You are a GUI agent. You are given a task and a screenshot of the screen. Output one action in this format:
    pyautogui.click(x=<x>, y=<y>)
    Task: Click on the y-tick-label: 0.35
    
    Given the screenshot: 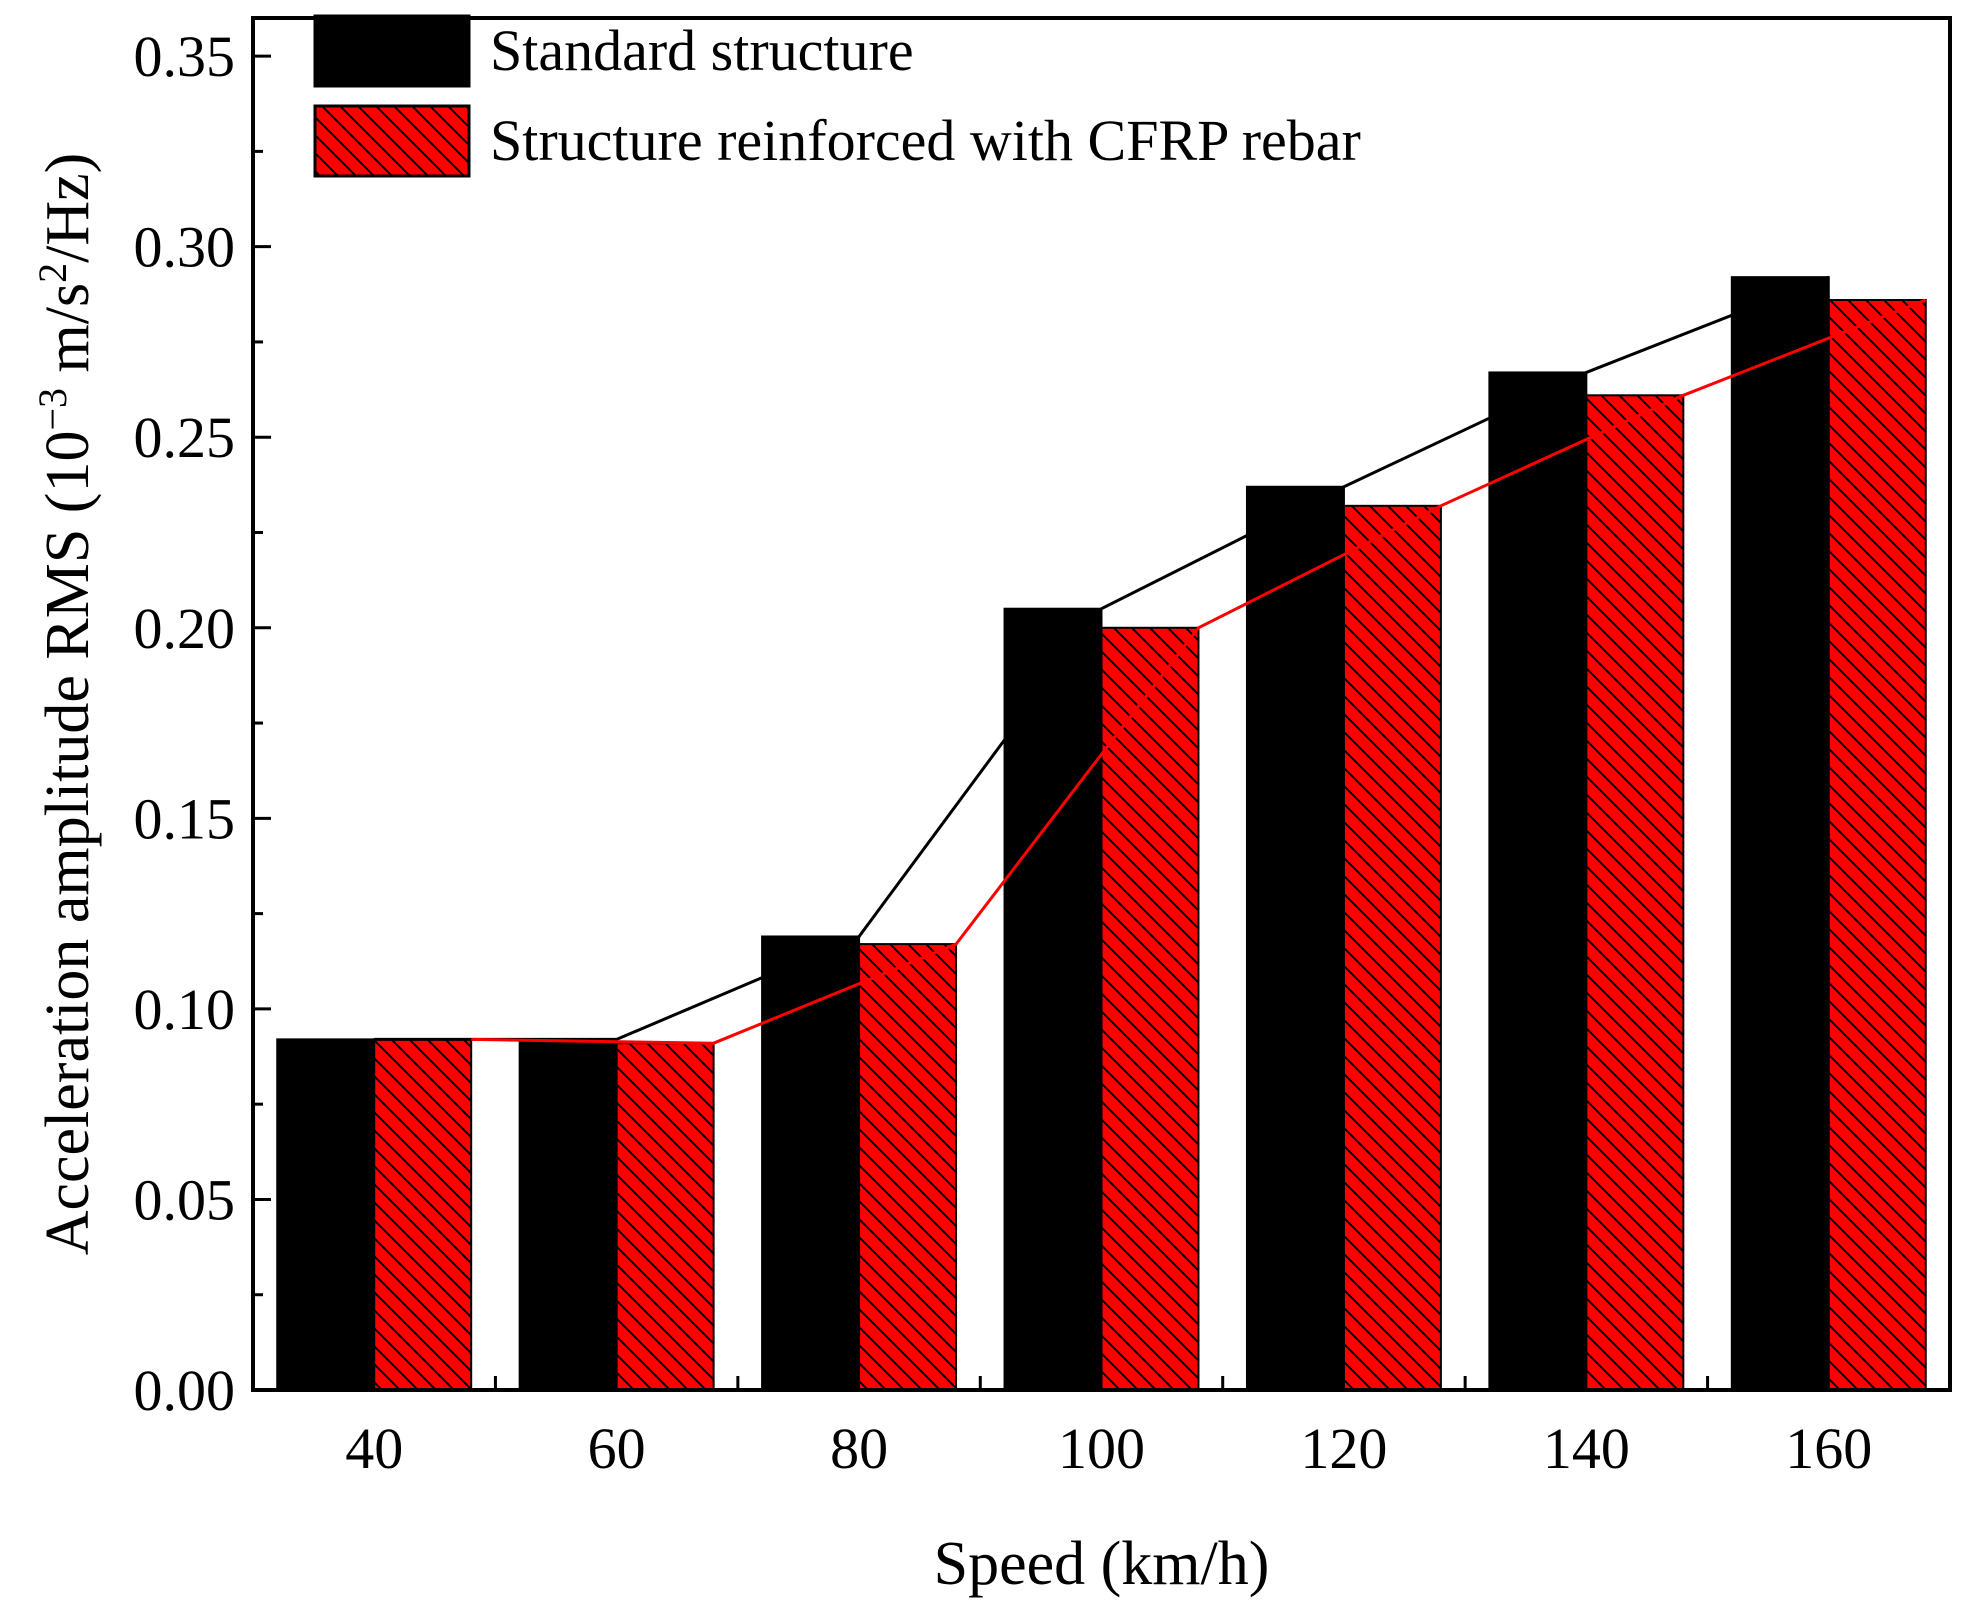 What is the action you would take?
    pyautogui.click(x=185, y=56)
    